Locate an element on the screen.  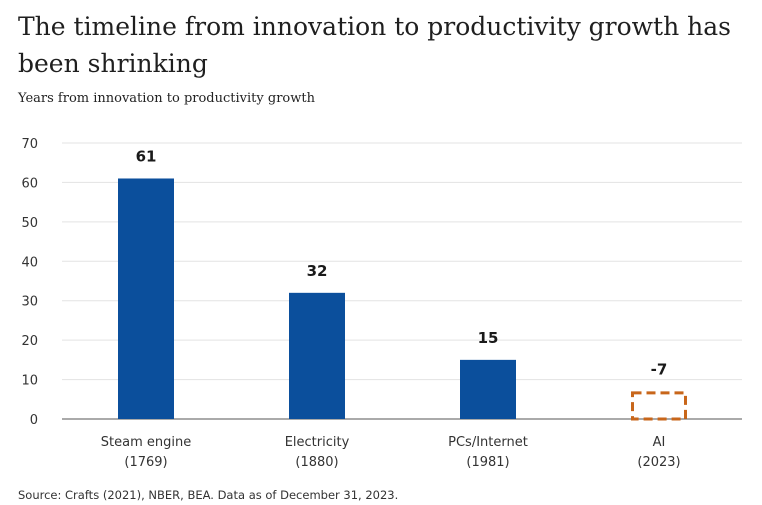
y-tick-label: 20 is located at coordinates (29, 341).